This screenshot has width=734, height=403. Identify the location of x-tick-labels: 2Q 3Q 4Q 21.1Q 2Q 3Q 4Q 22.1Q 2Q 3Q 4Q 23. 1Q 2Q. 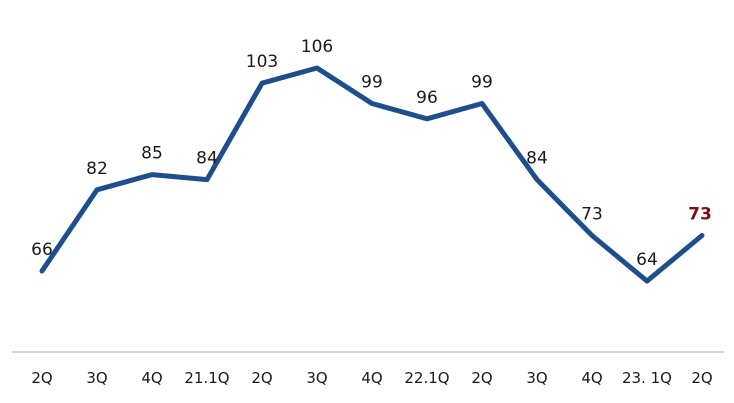
(371, 378).